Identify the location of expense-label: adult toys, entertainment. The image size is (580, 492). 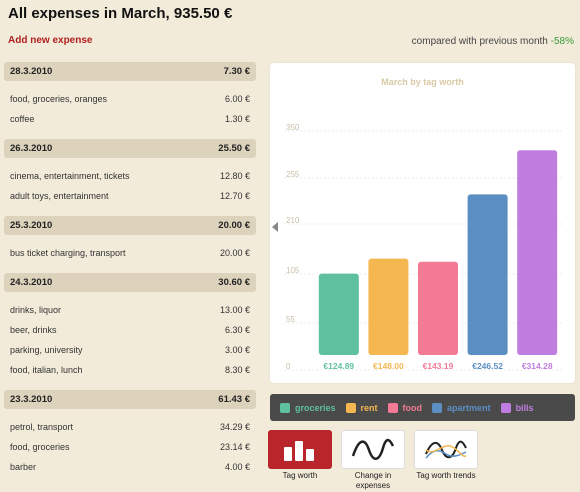
(59, 196).